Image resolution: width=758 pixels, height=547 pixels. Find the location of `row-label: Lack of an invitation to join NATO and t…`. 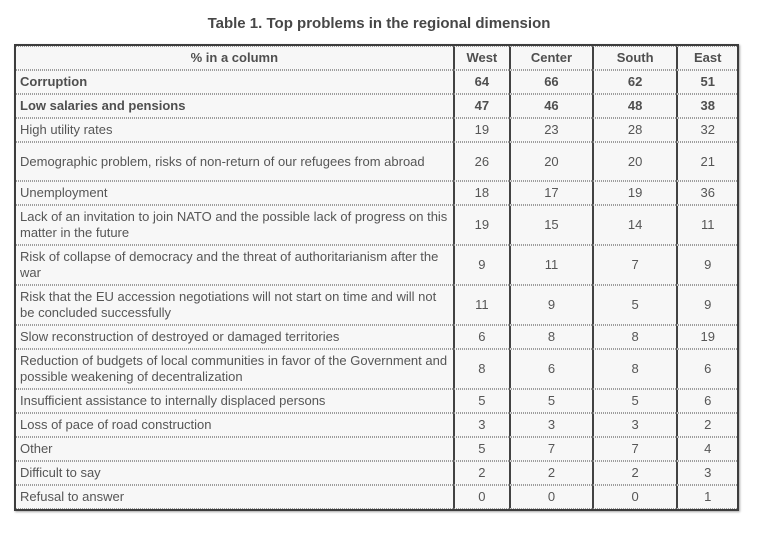

row-label: Lack of an invitation to join NATO and t… is located at coordinates (234, 225).